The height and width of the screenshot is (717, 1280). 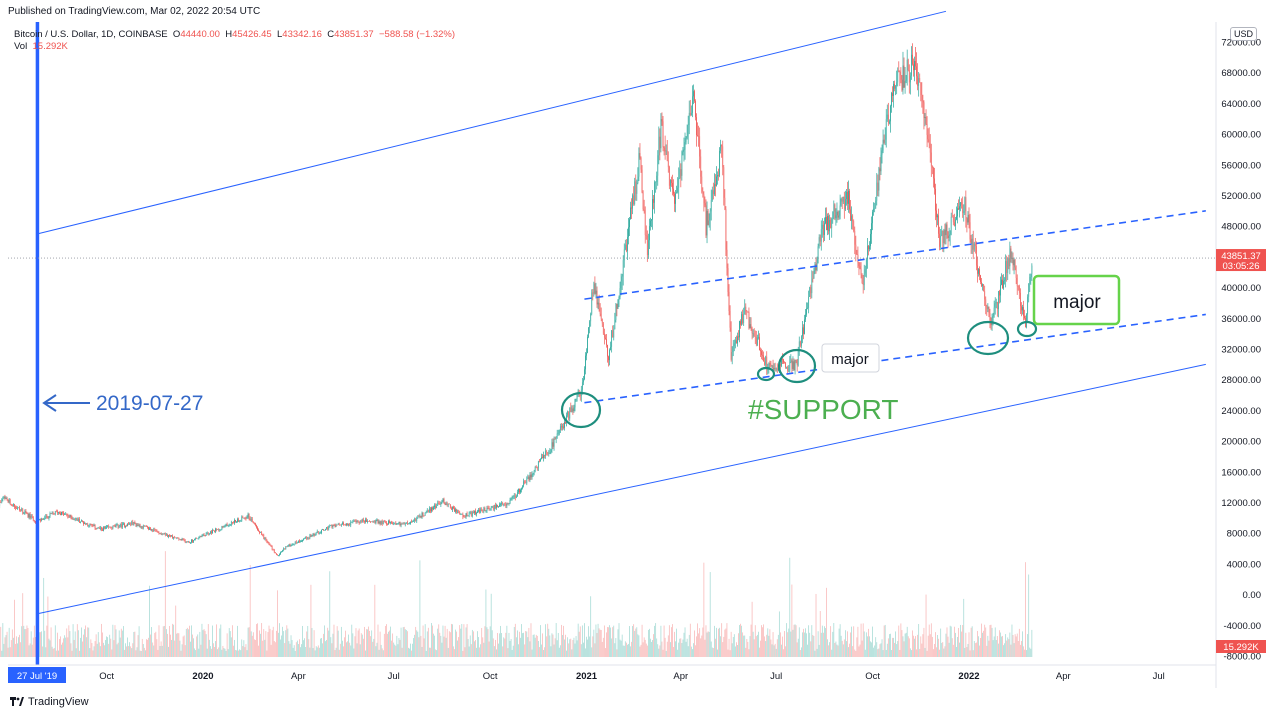 I want to click on currency-selector: USD, so click(x=1244, y=34).